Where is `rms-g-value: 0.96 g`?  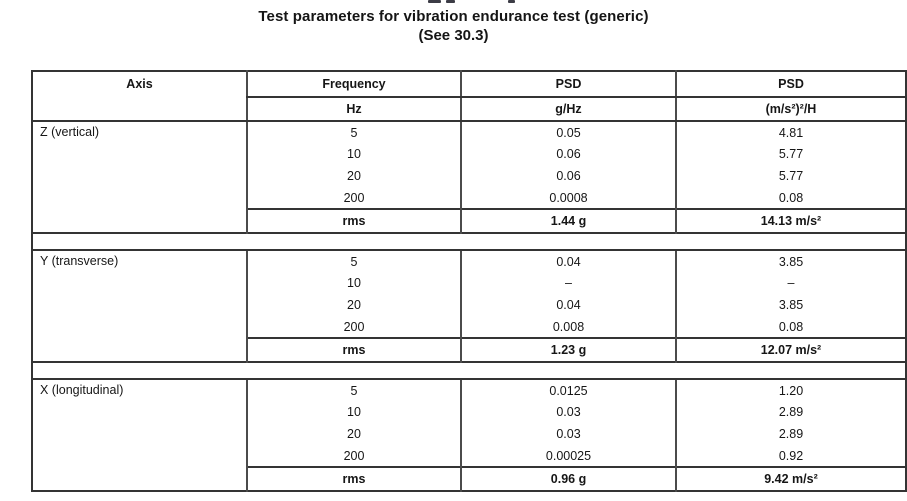 rms-g-value: 0.96 g is located at coordinates (568, 478).